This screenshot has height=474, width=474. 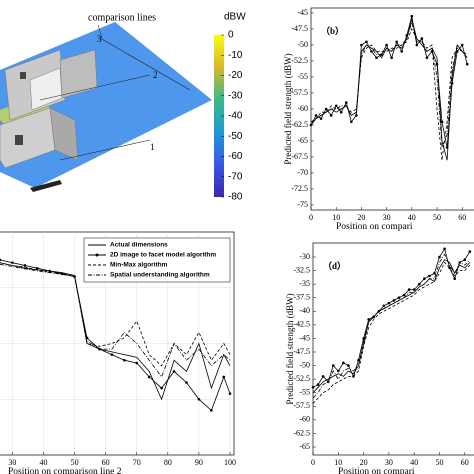 What do you see at coordinates (157, 260) in the screenshot?
I see `legend-box` at bounding box center [157, 260].